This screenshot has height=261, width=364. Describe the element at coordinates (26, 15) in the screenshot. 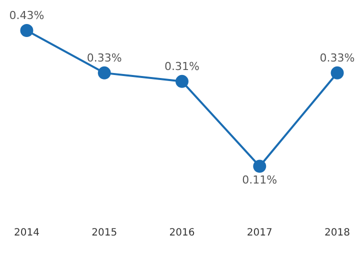

I see `data-label: 0.43%` at that location.